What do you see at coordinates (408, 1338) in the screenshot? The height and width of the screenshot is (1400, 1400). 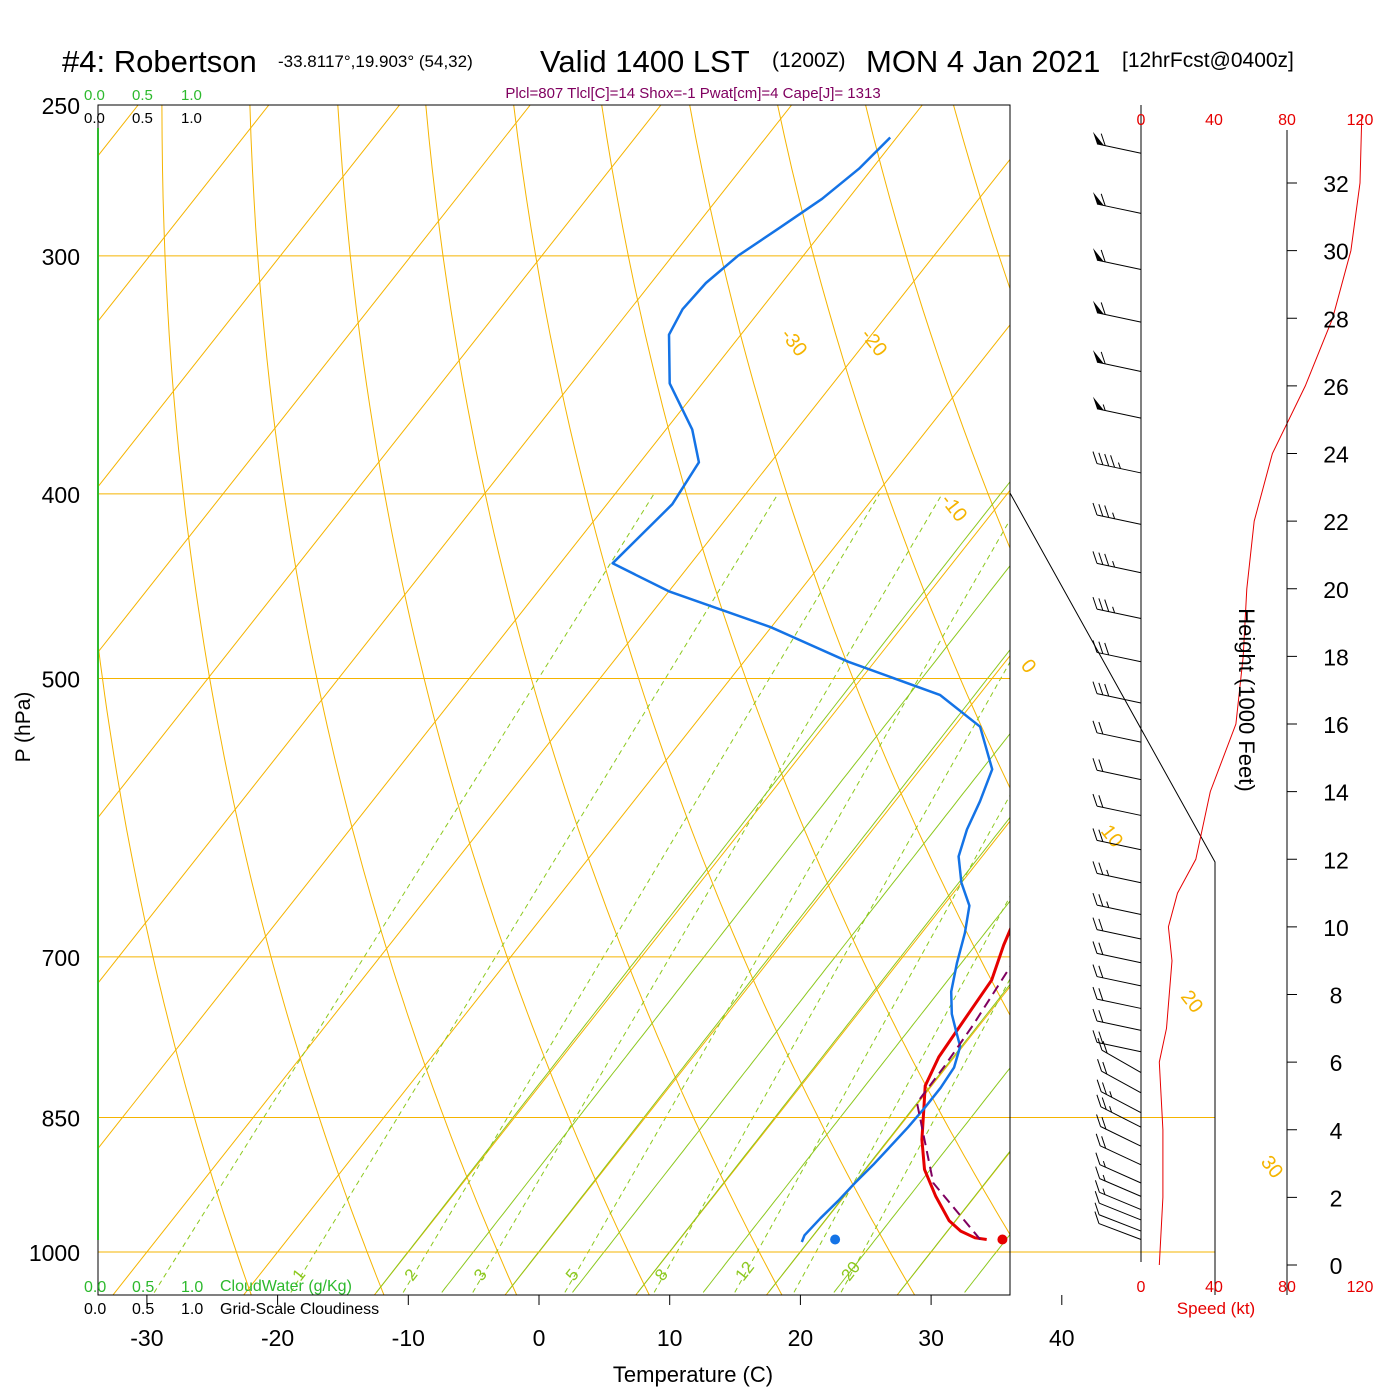 I see `temperature-tick-label: -10` at bounding box center [408, 1338].